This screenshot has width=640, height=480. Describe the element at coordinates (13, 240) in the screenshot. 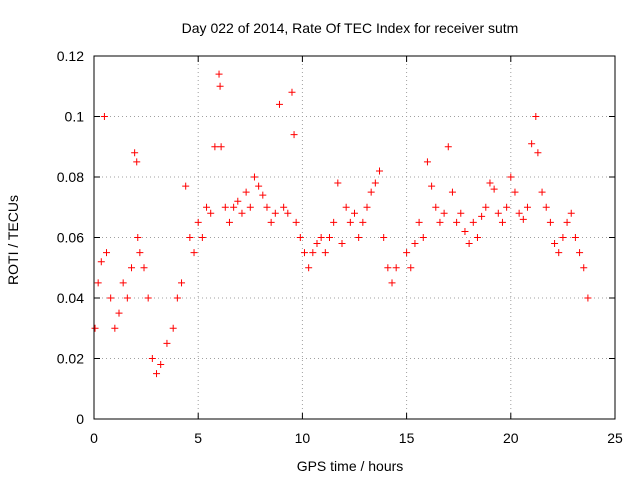

I see `y-axis-label: ROTI / TECUs` at that location.